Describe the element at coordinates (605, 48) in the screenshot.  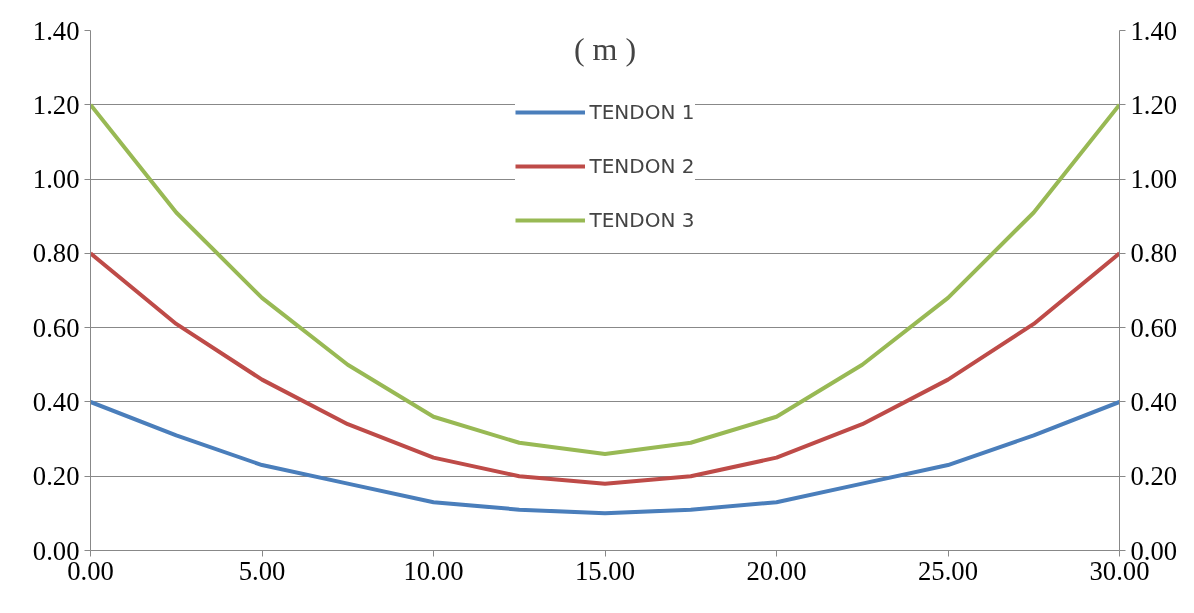
I see `chart-title: ( m )` at that location.